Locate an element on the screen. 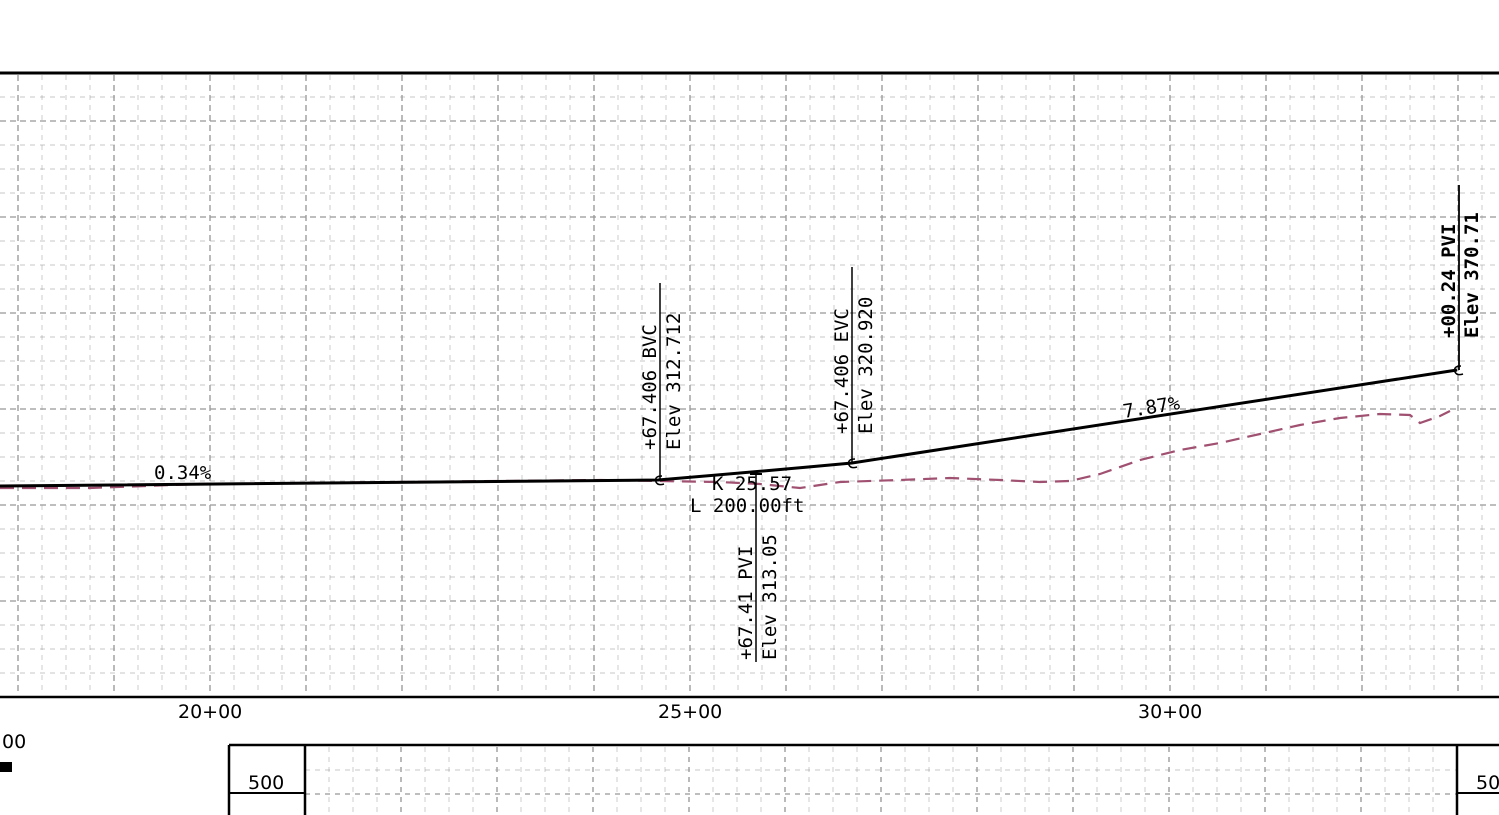 Image resolution: width=1499 pixels, height=815 pixels. lower-table-right-value: 50 is located at coordinates (1487, 783).